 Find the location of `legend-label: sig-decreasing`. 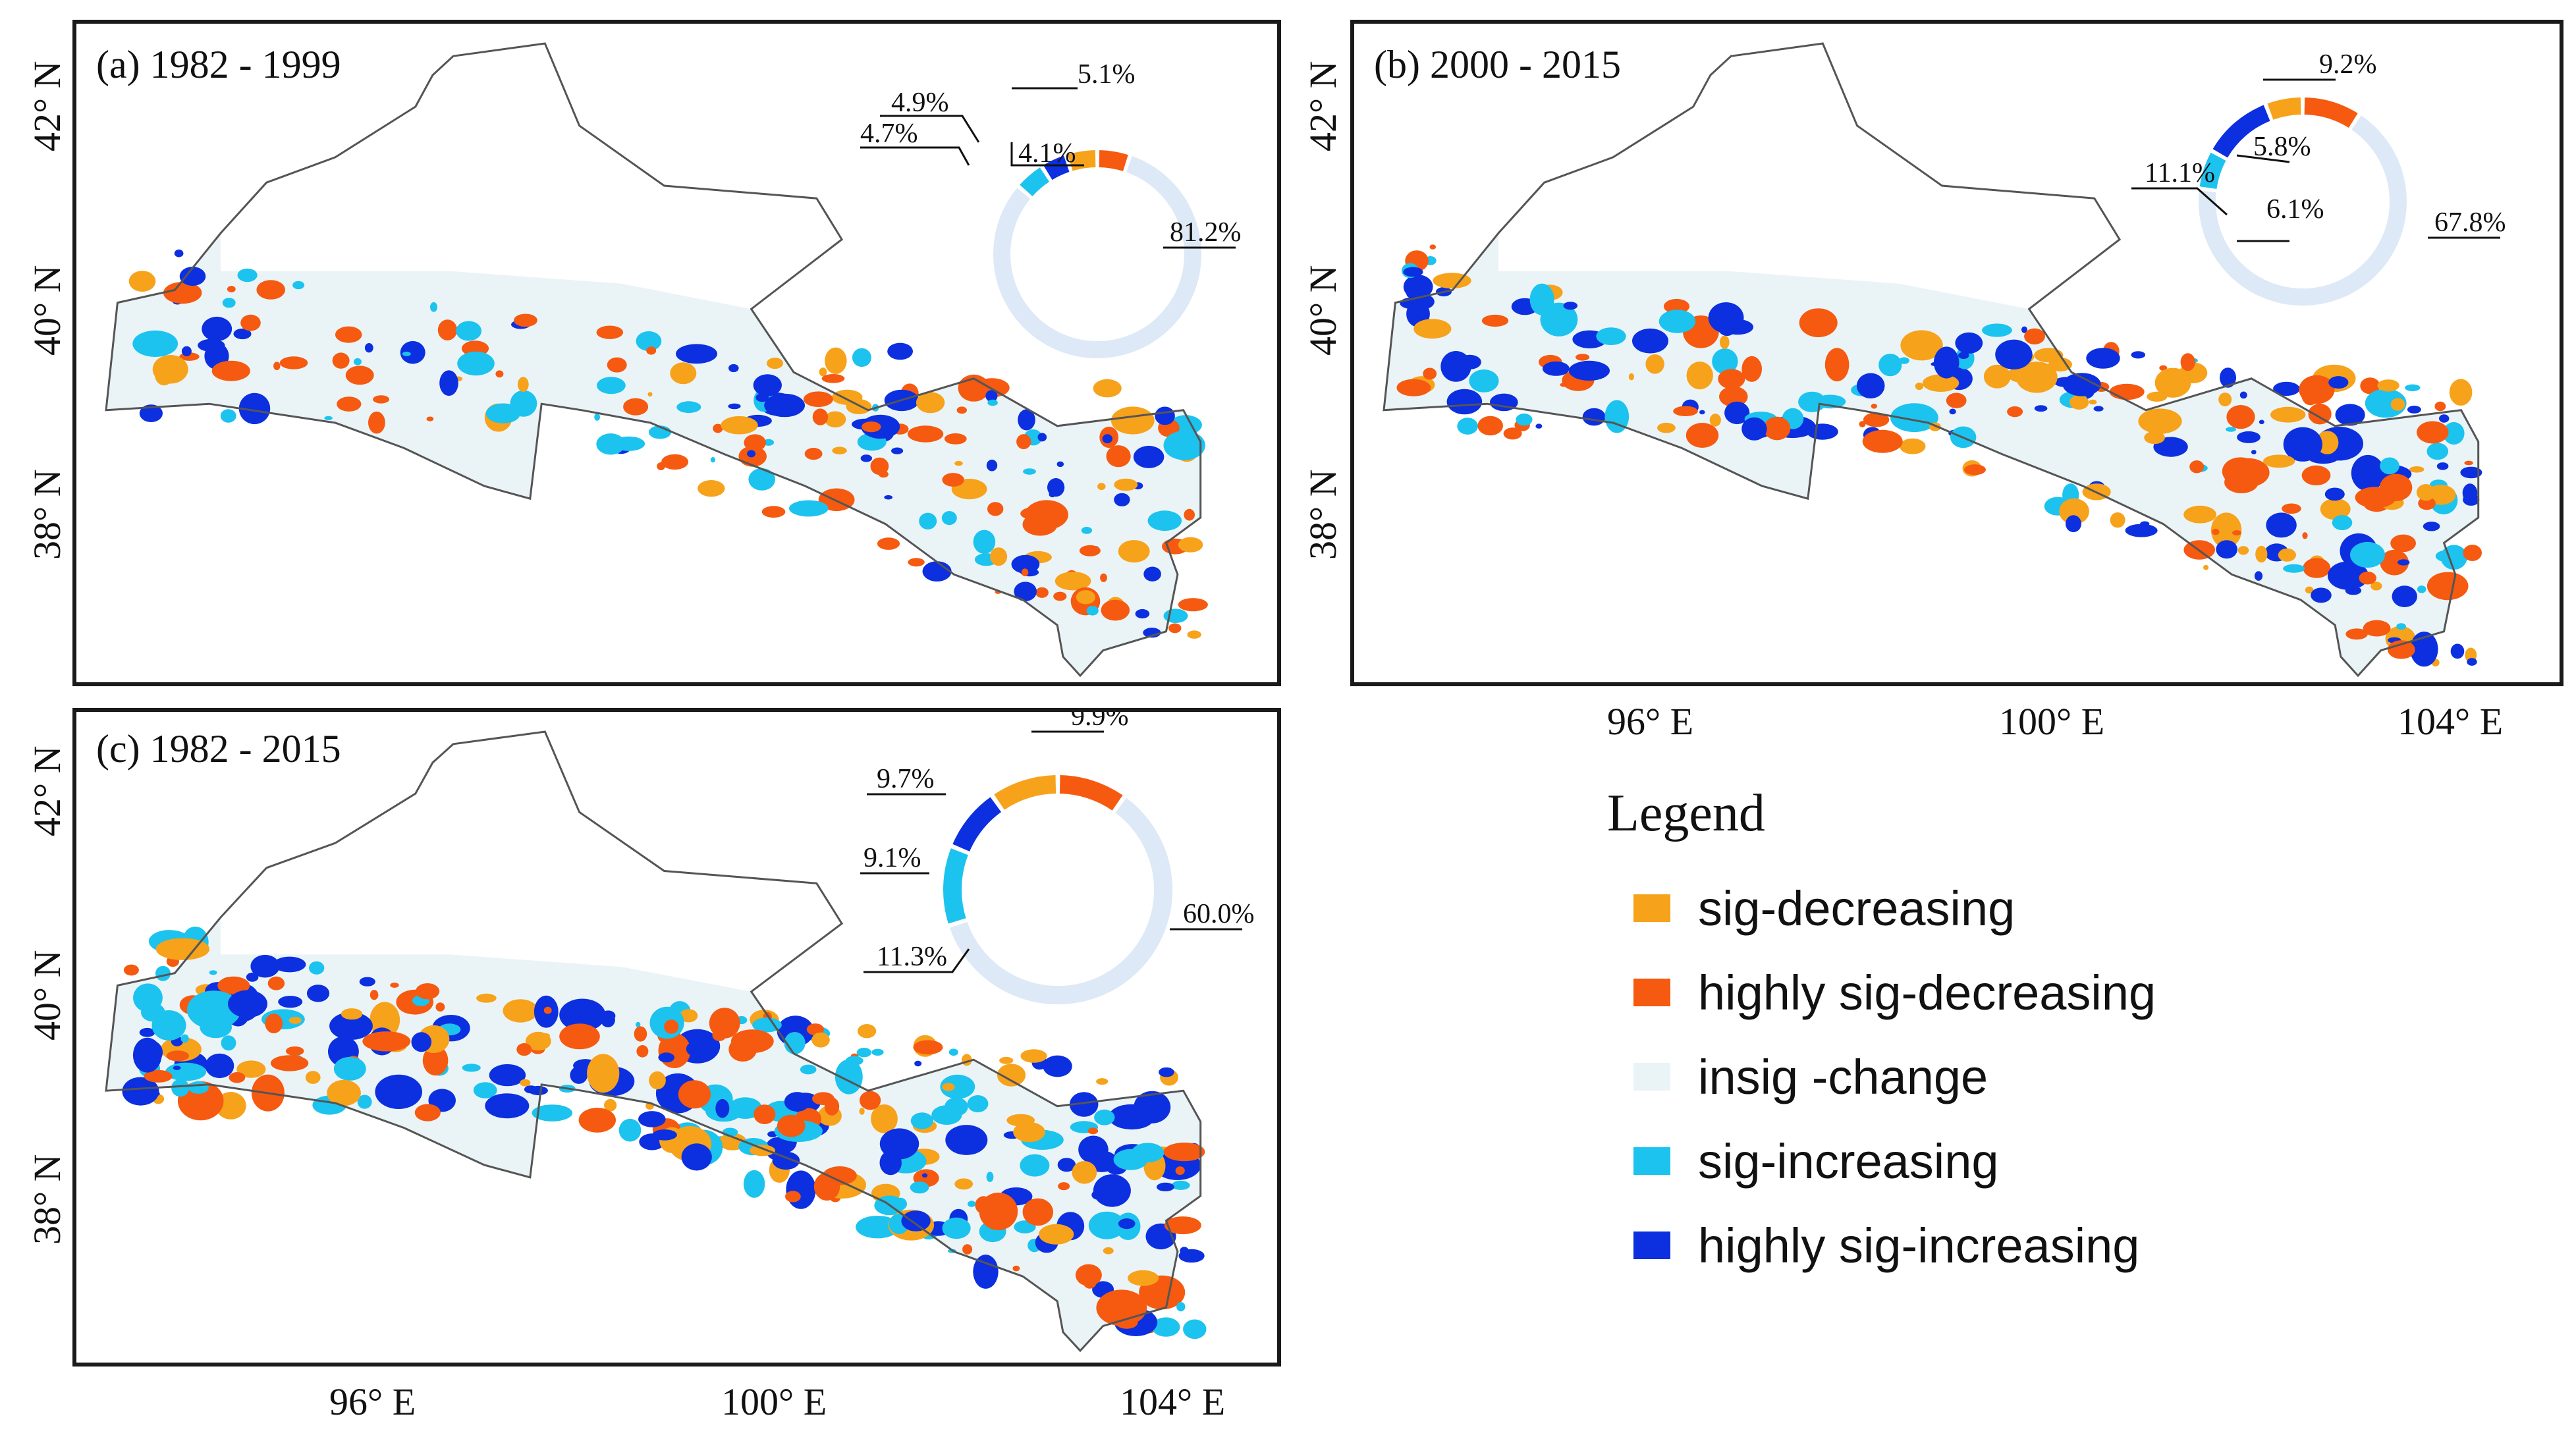

legend-label: sig-decreasing is located at coordinates (1856, 908).